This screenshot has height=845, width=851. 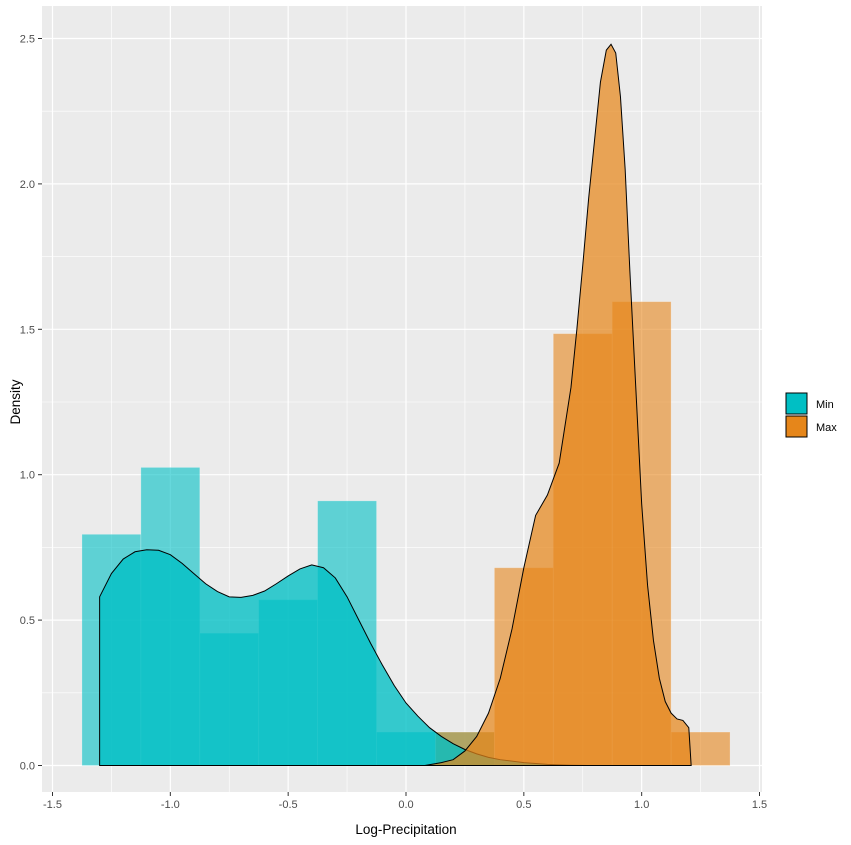 What do you see at coordinates (27, 767) in the screenshot?
I see `y-tick-label: 0.0` at bounding box center [27, 767].